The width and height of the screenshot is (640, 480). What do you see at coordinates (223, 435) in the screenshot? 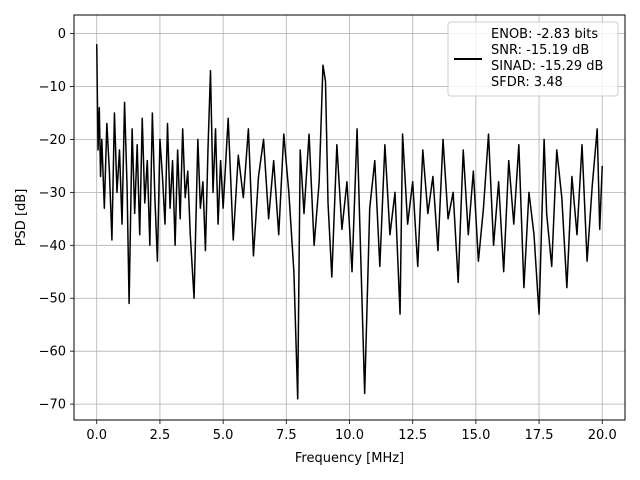
I see `x-tick-label: 5.0` at bounding box center [223, 435].